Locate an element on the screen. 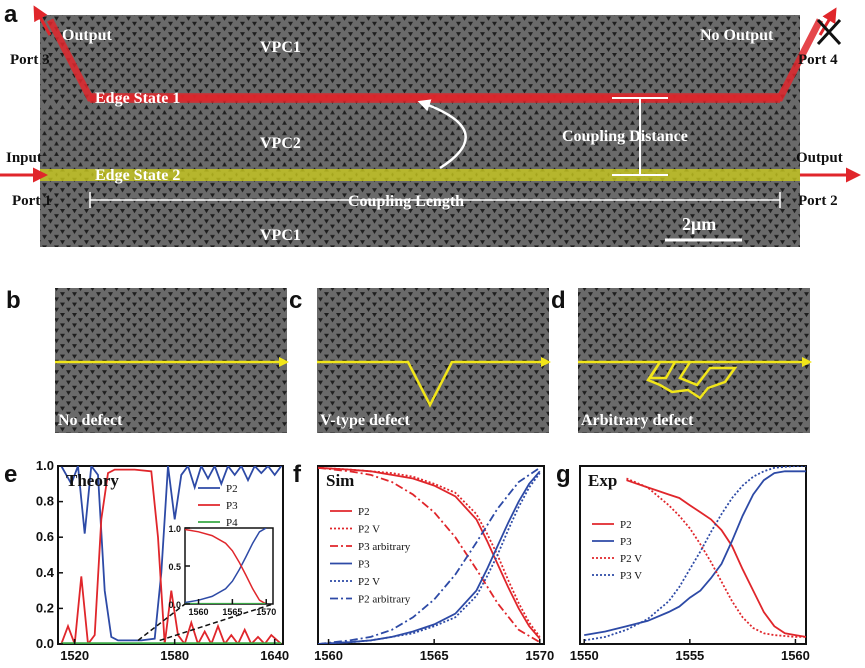 Image resolution: width=865 pixels, height=668 pixels. x-tick-label: 1550 is located at coordinates (584, 655).